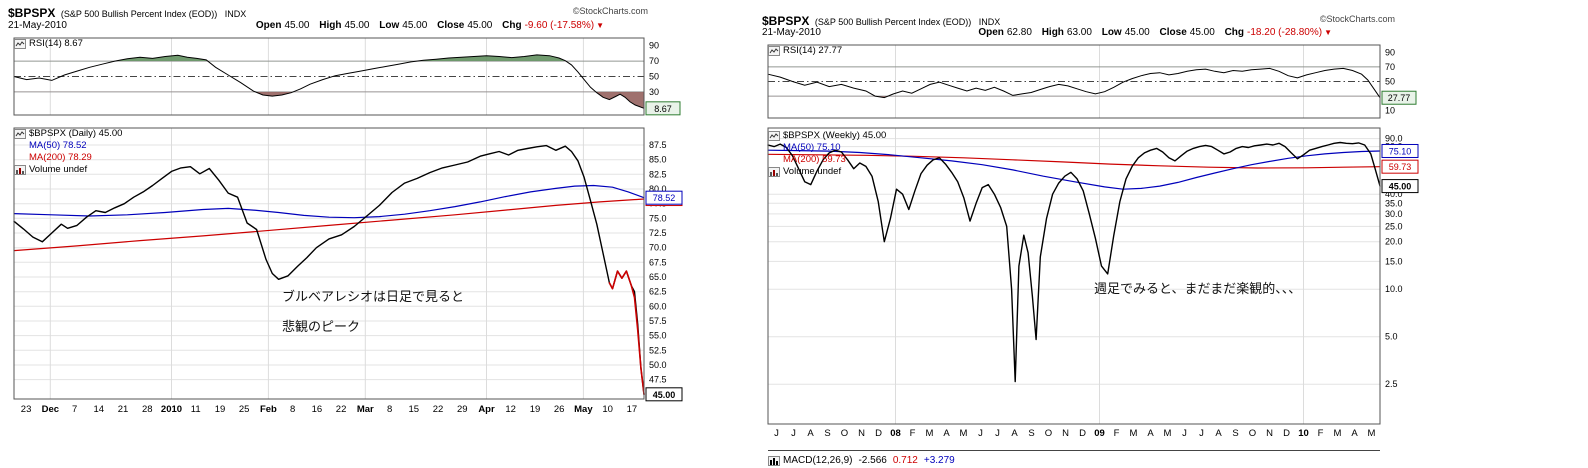  I want to click on tick-label: 5.0, so click(1391, 337).